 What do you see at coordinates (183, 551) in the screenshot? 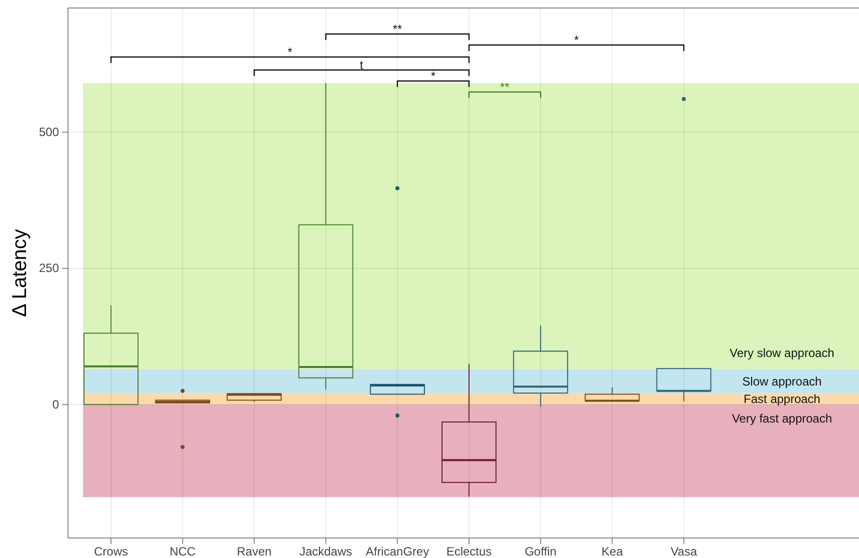
I see `x-tick-label: NCC` at bounding box center [183, 551].